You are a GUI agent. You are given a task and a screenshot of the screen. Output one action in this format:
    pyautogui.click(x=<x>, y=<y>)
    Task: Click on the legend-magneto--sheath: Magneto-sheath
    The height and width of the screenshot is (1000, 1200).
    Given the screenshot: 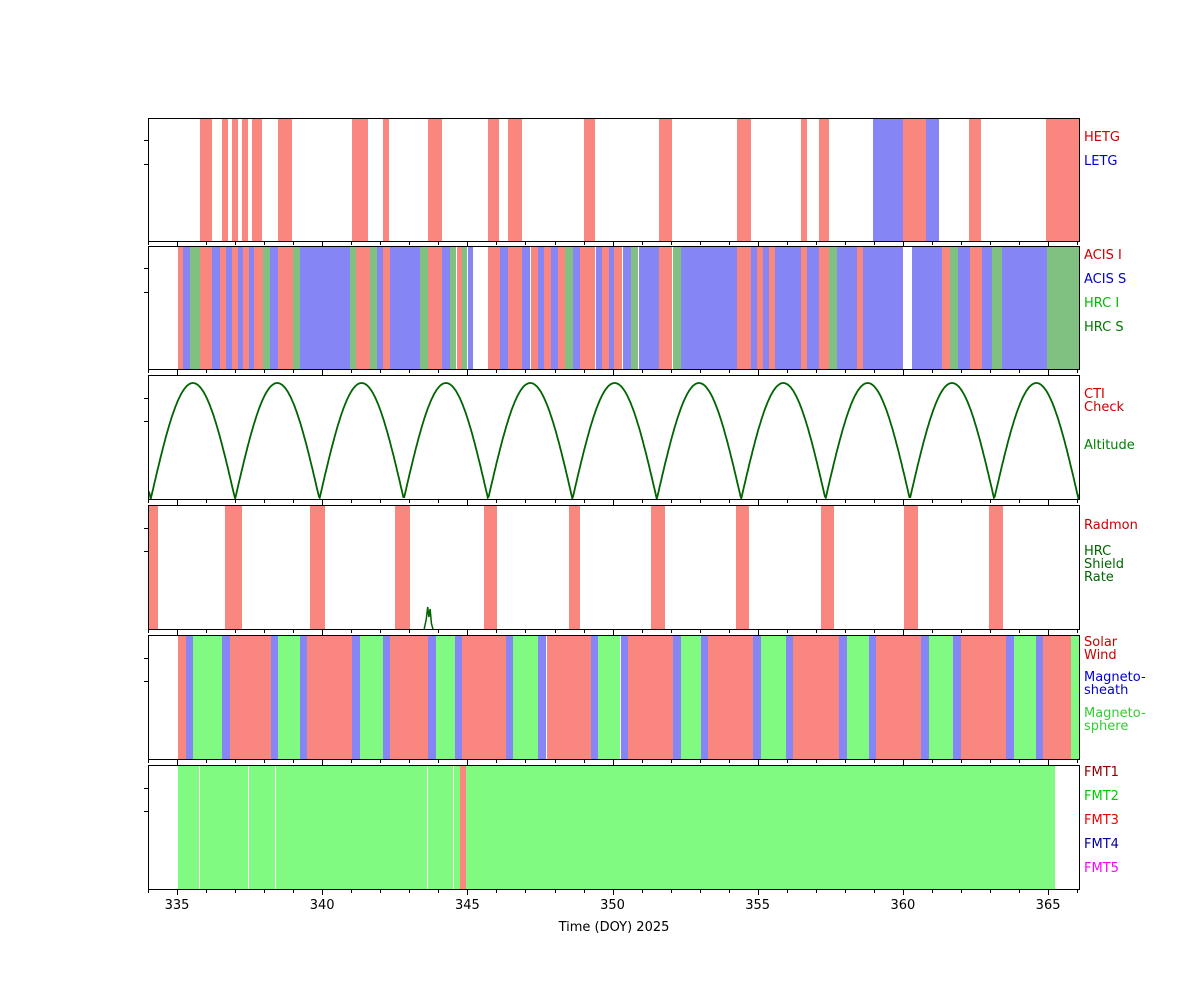 What is the action you would take?
    pyautogui.click(x=1115, y=684)
    